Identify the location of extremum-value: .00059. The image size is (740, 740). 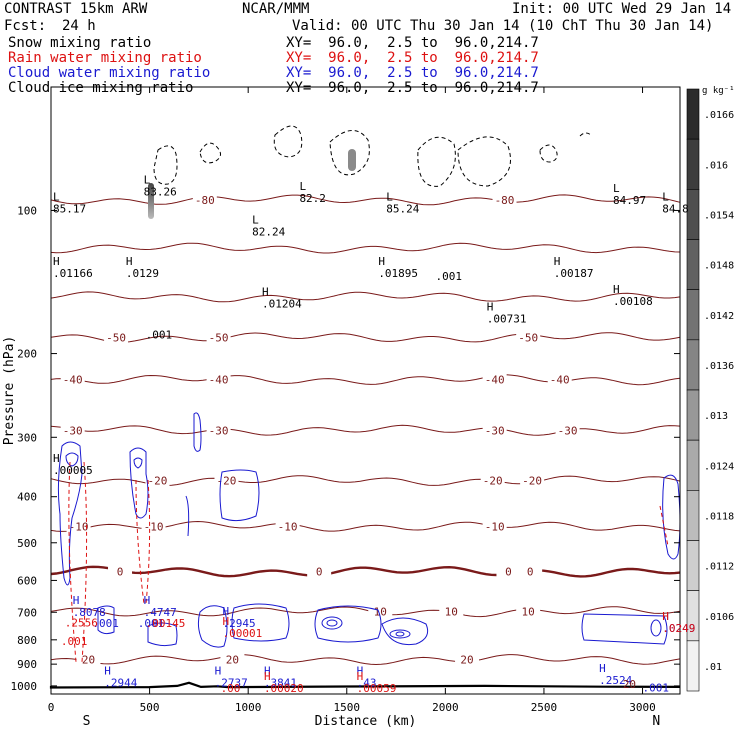
(377, 688).